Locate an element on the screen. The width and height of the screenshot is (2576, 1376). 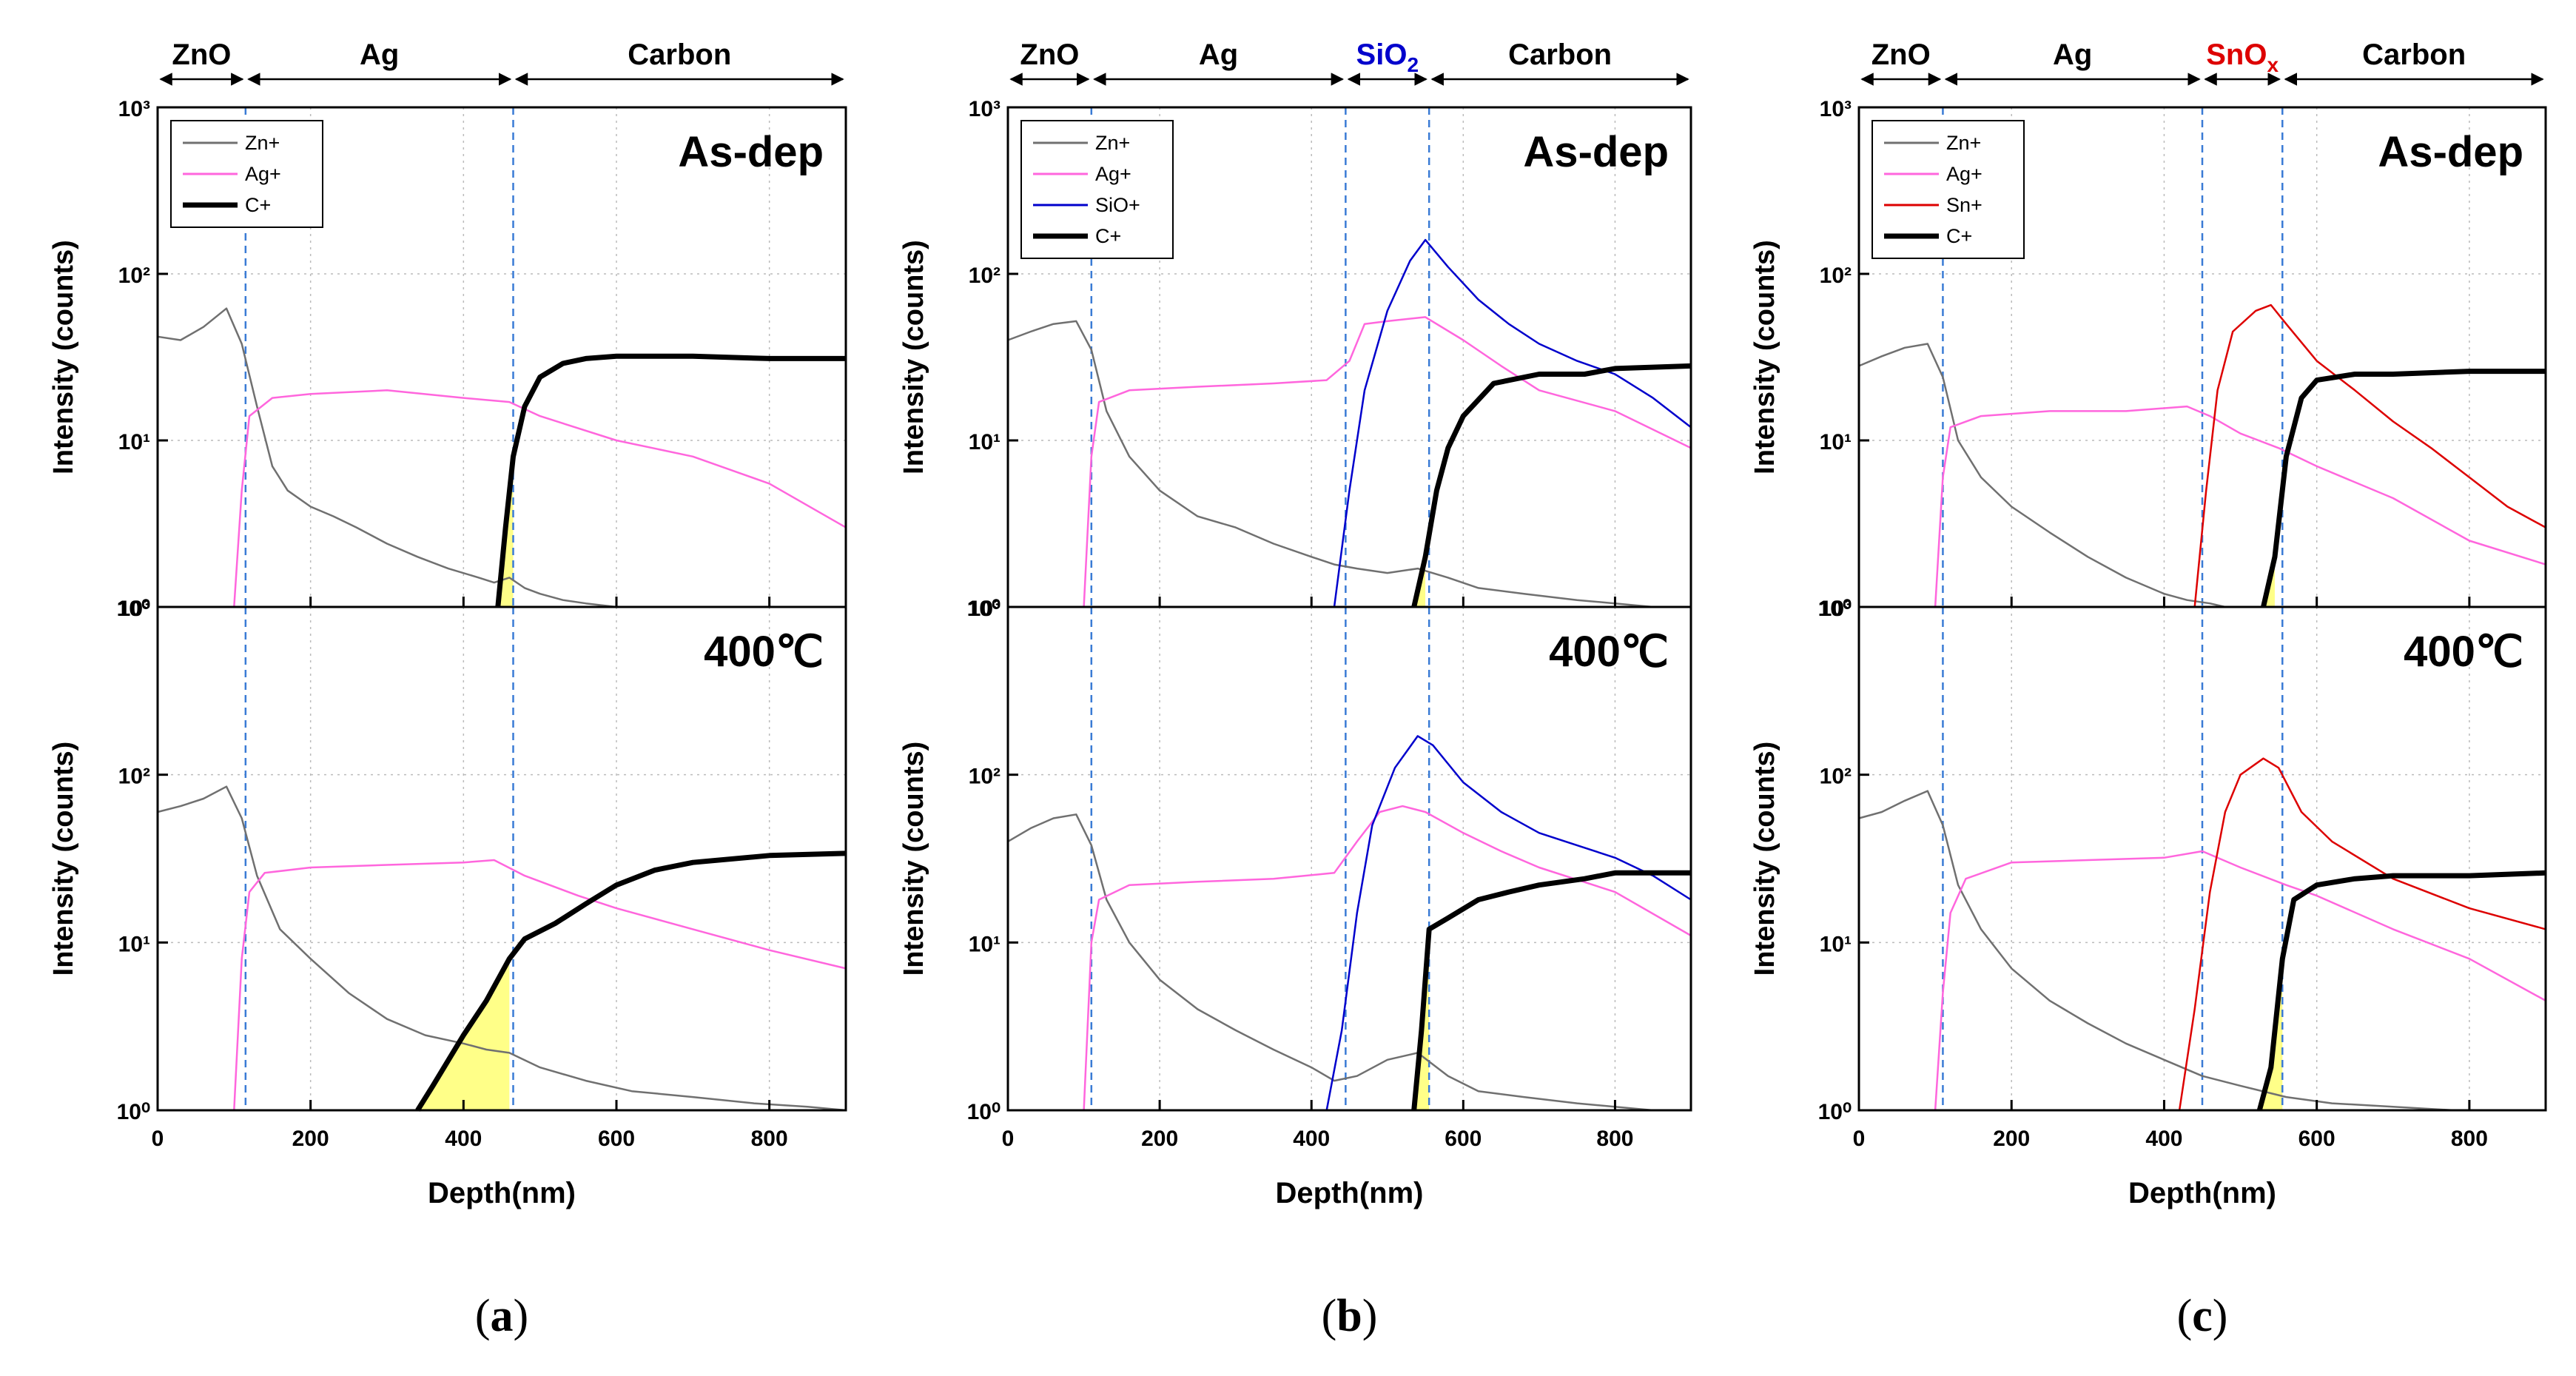
caption-letter: c is located at coordinates (2202, 1316).